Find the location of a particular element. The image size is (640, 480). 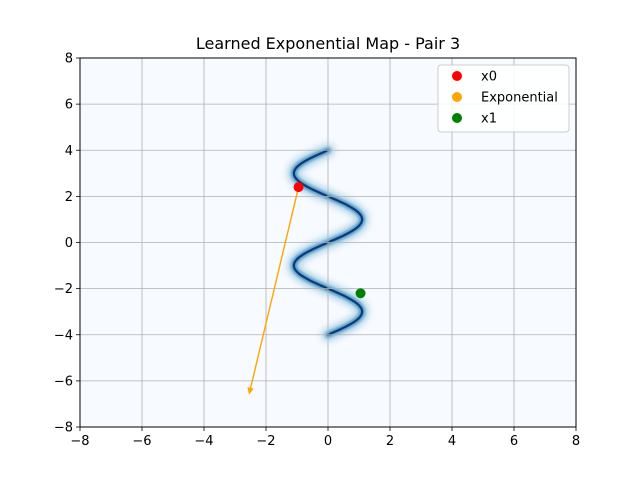

exponential-arrow-shaft is located at coordinates (274, 287).